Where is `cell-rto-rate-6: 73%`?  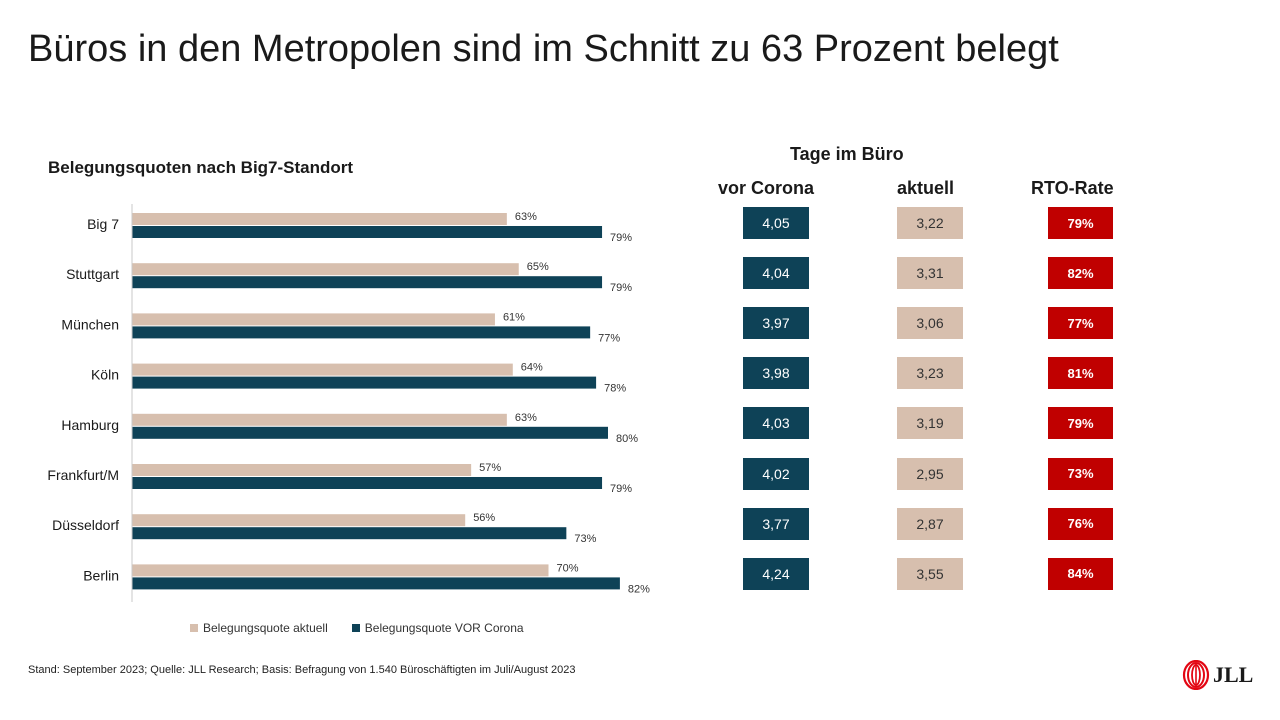
cell-rto-rate-6: 73% is located at coordinates (1080, 473).